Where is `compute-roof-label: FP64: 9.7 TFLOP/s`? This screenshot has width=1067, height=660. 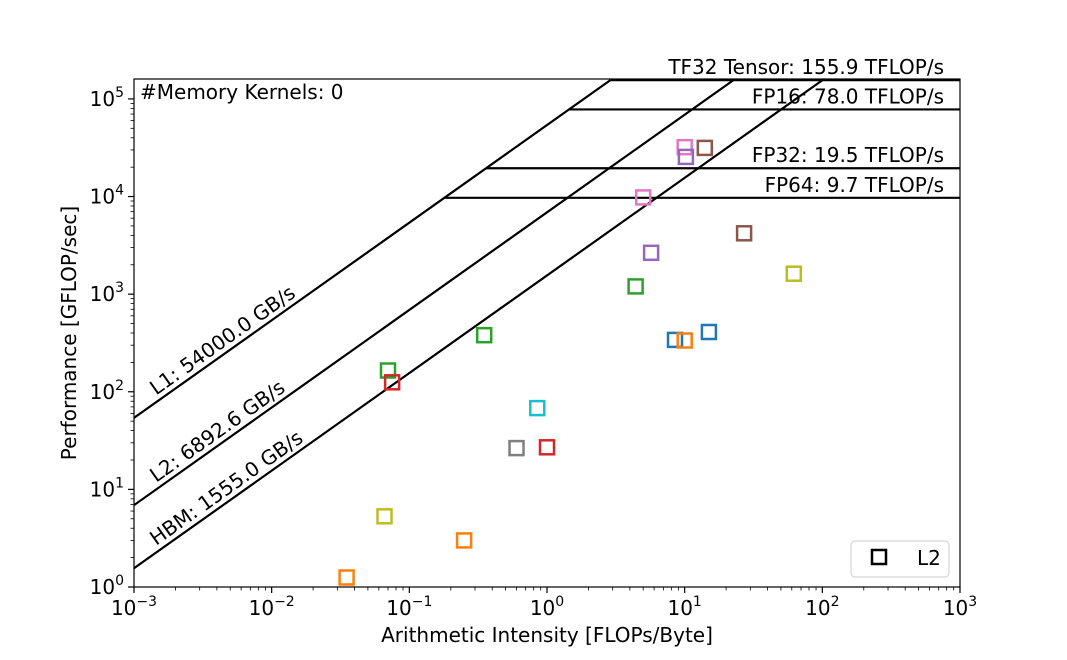
compute-roof-label: FP64: 9.7 TFLOP/s is located at coordinates (854, 185).